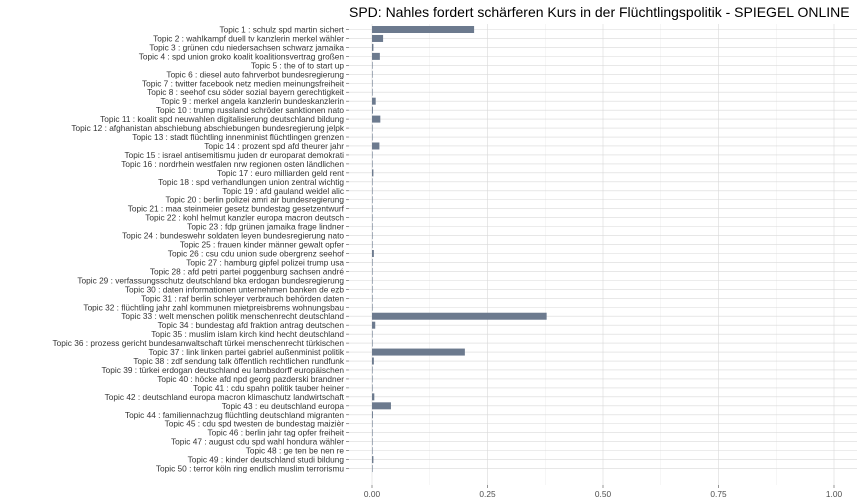  I want to click on category-label: Topic 5 : the of to start up, so click(298, 65).